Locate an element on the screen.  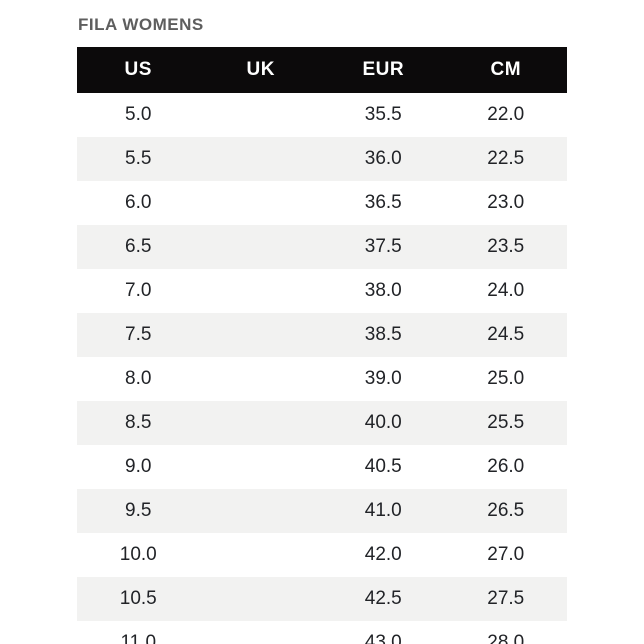
cell-cm: 22.5 is located at coordinates (506, 158).